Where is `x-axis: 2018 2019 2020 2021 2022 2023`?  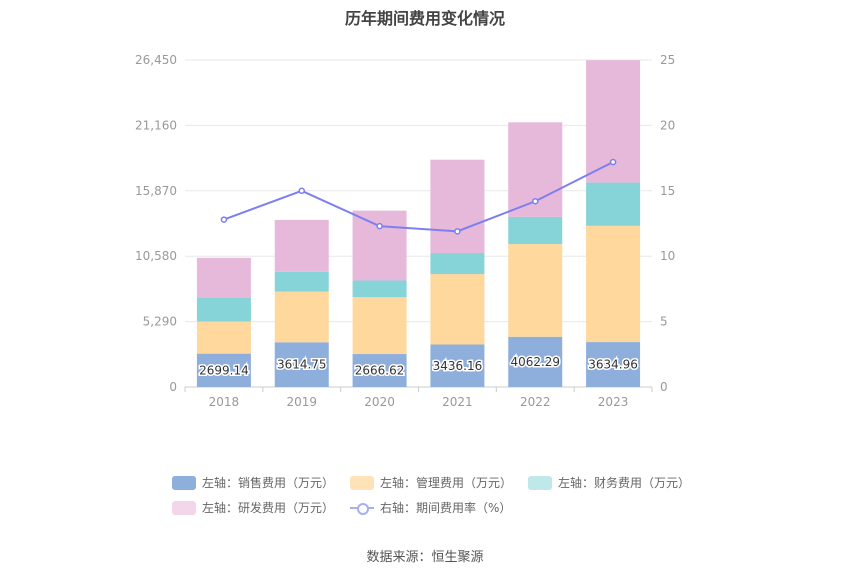 x-axis: 2018 2019 2020 2021 2022 2023 is located at coordinates (418, 398).